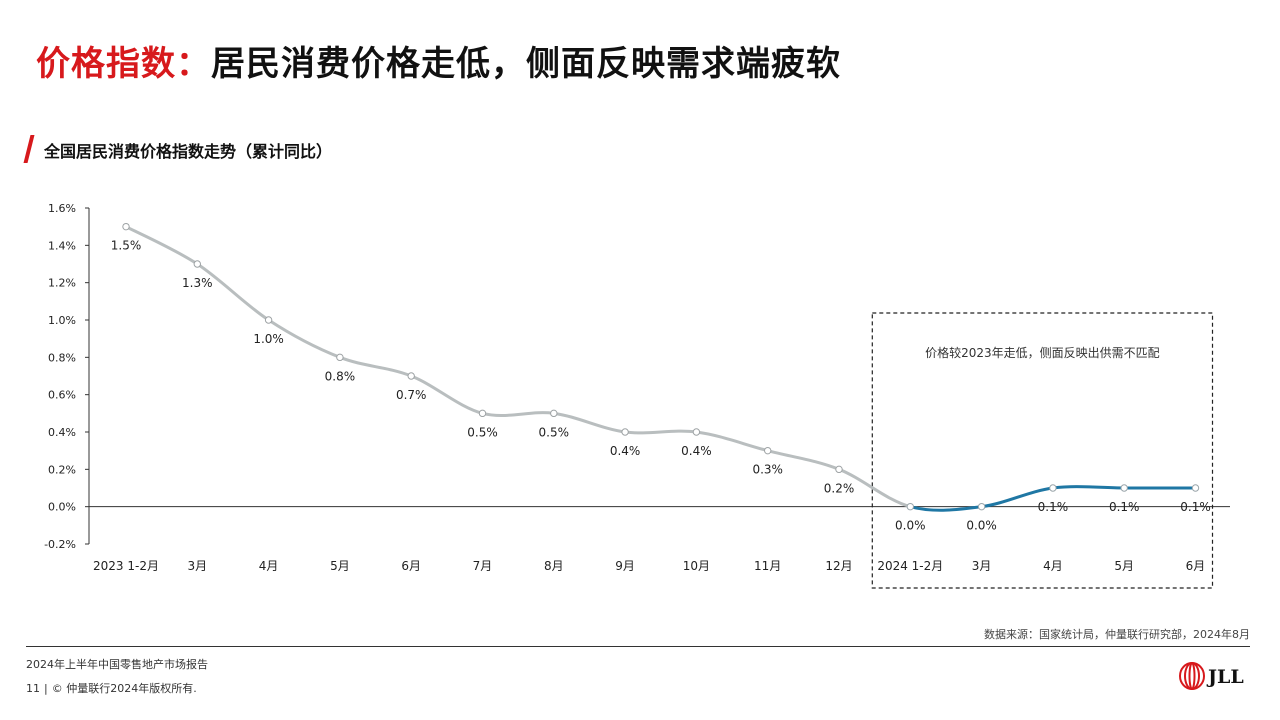 Image resolution: width=1280 pixels, height=720 pixels. I want to click on y-tick-label: 0.8%, so click(62, 357).